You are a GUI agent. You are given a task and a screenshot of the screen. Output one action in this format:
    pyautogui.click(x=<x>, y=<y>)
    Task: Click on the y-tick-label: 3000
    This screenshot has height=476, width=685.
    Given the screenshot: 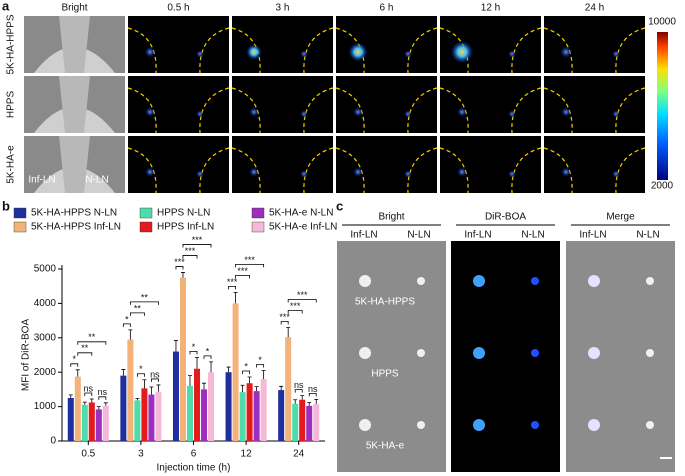 What is the action you would take?
    pyautogui.click(x=45, y=337)
    